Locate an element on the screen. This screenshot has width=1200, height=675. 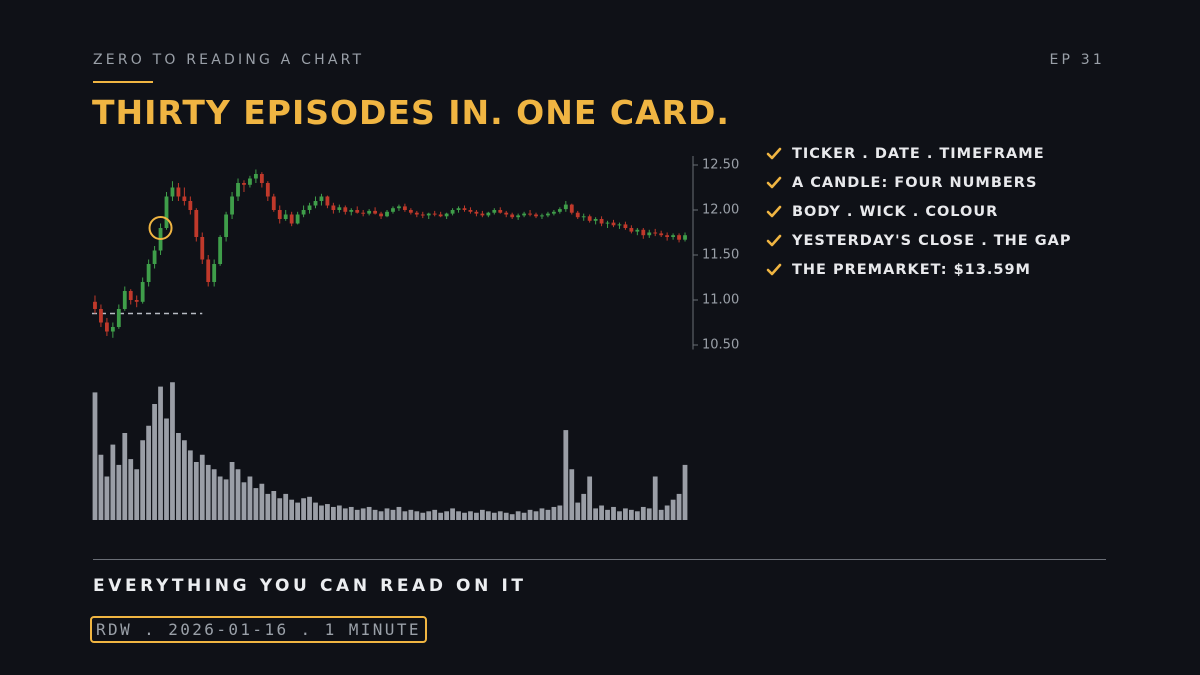
checklist-item: BODY . WICK . COLOUR is located at coordinates (918, 212).